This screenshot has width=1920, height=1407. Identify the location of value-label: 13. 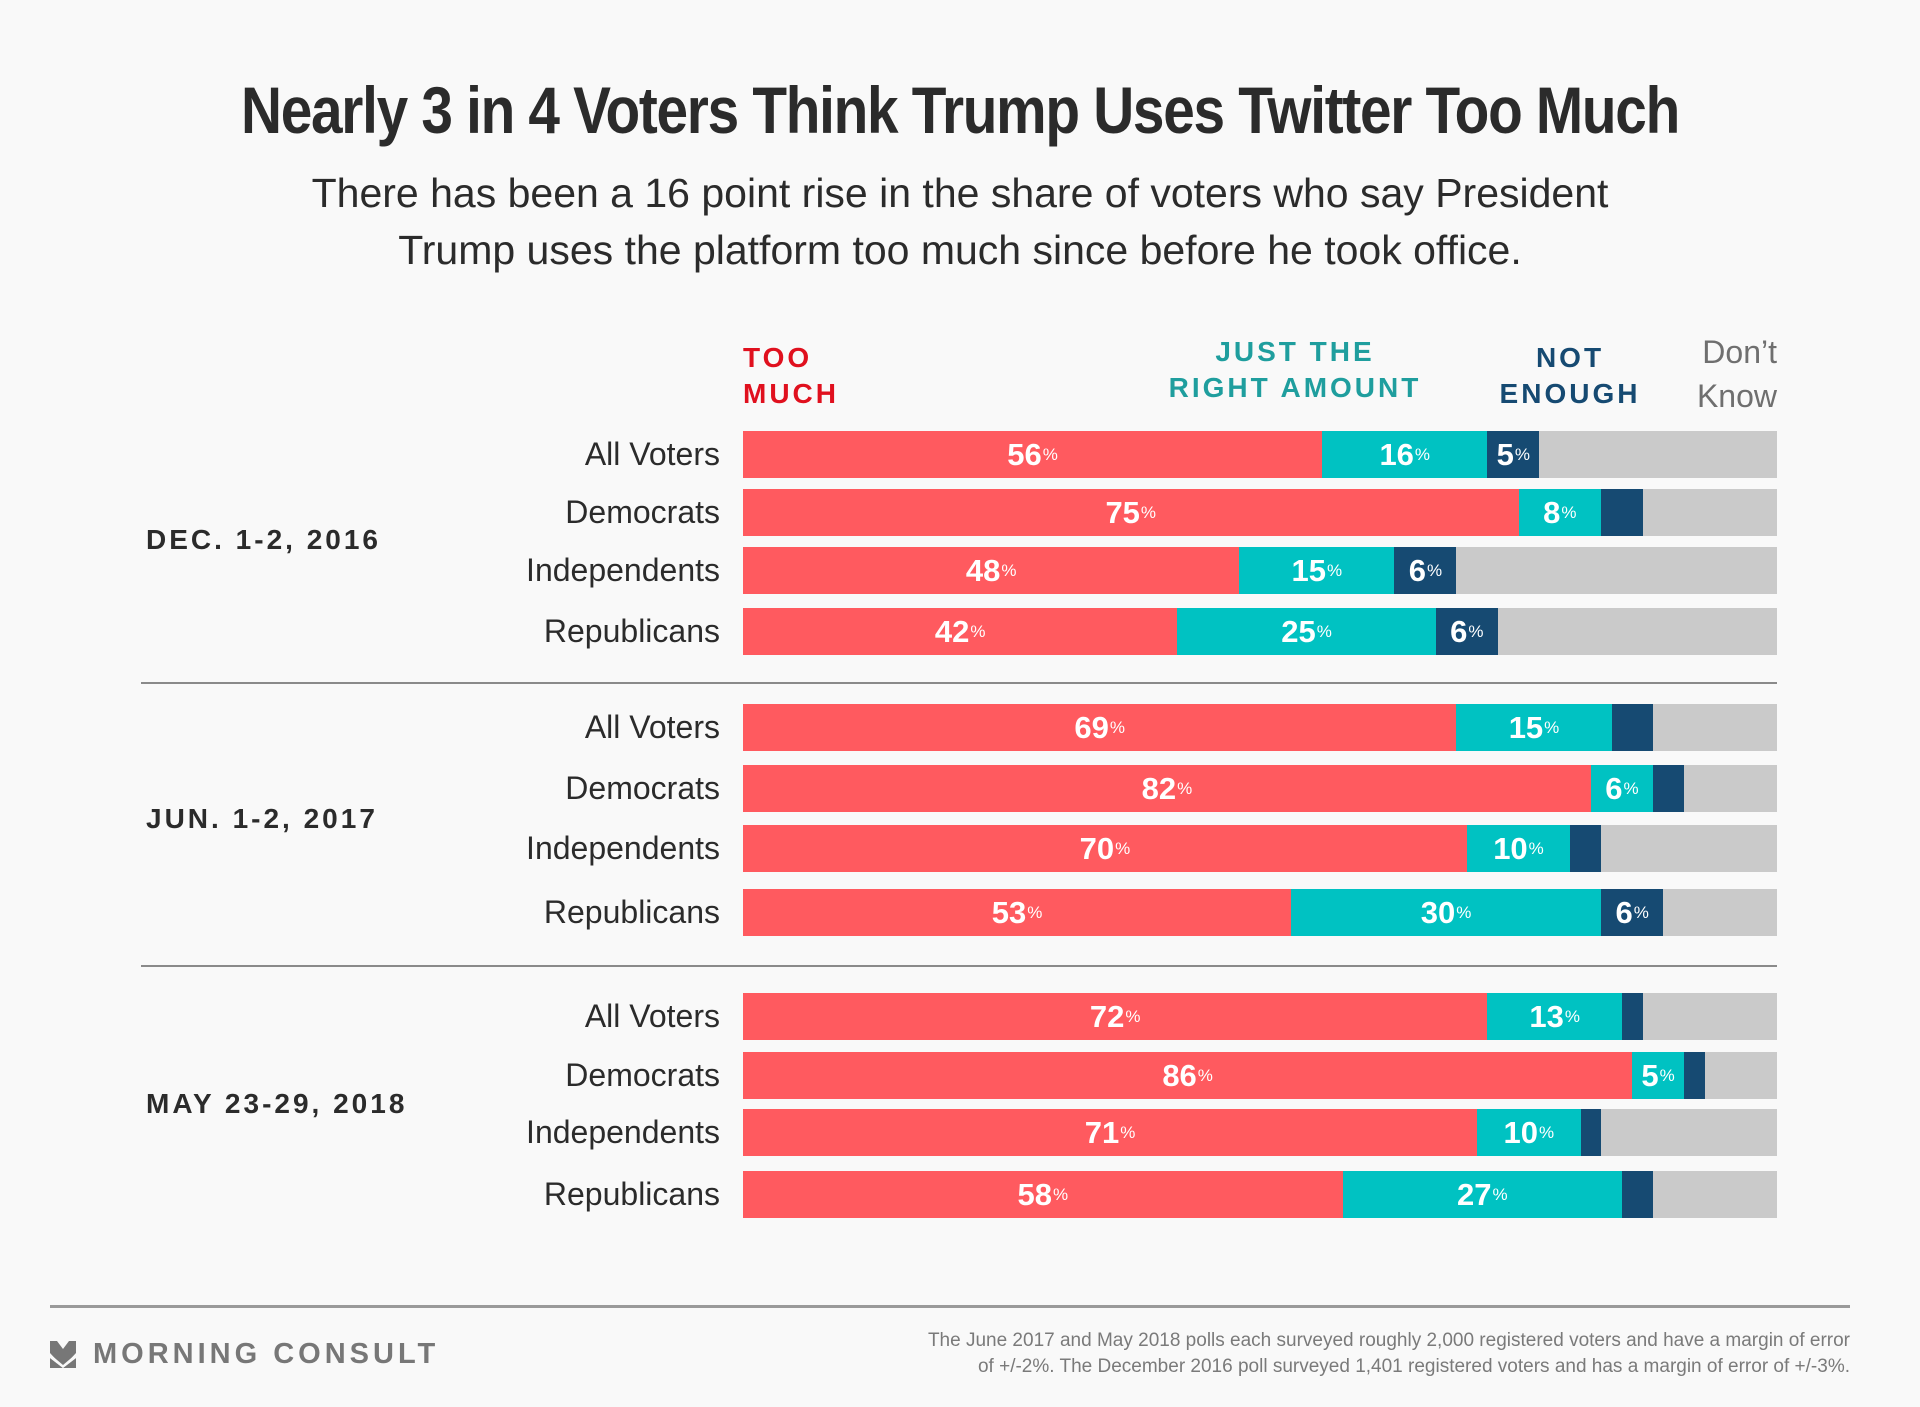
(1546, 1016).